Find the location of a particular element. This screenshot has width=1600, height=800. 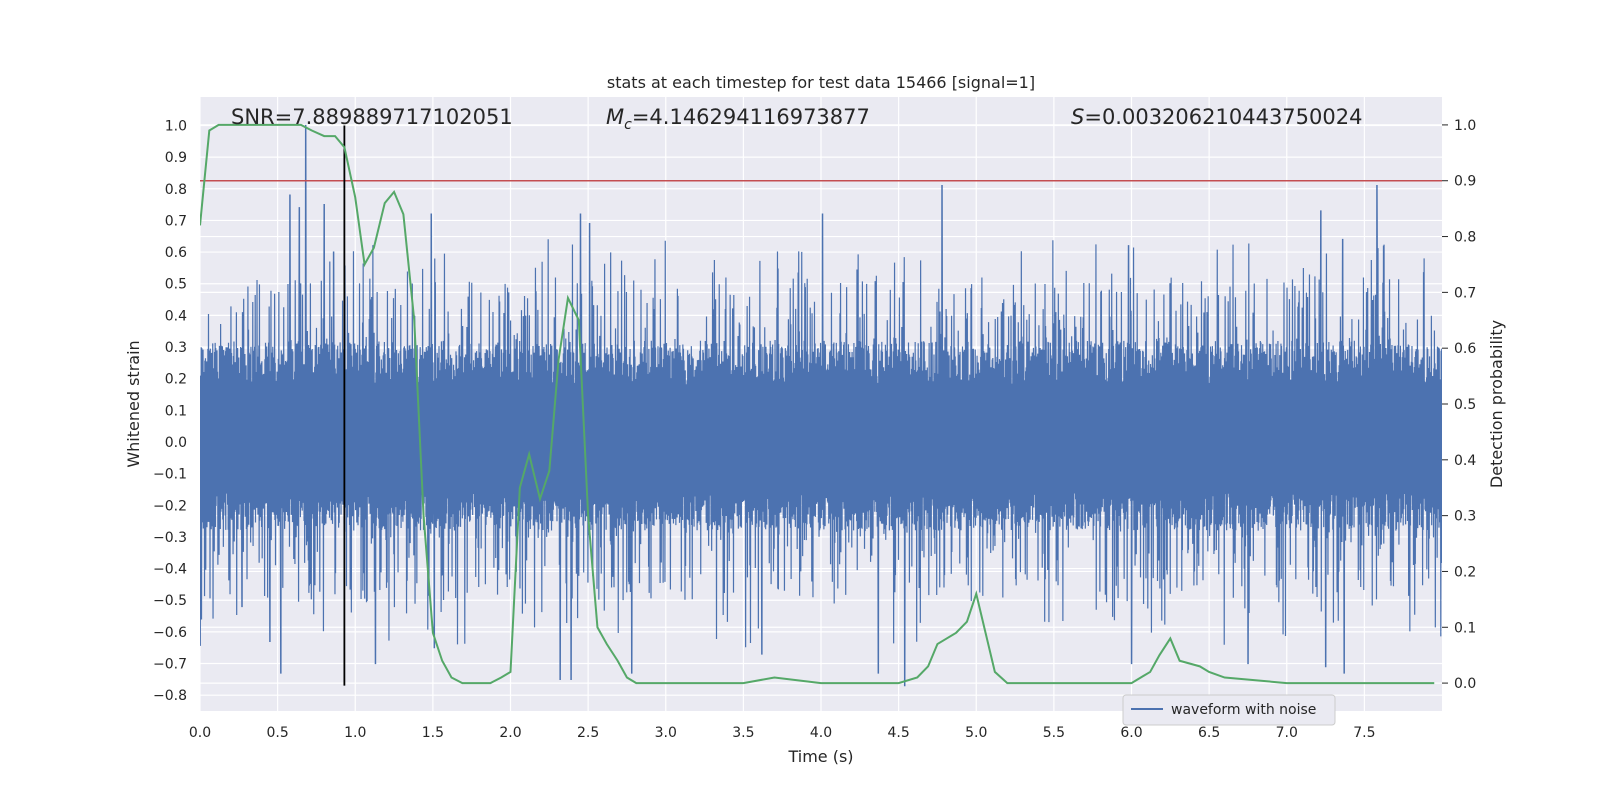

x-tick-label: 1.5 is located at coordinates (433, 733).